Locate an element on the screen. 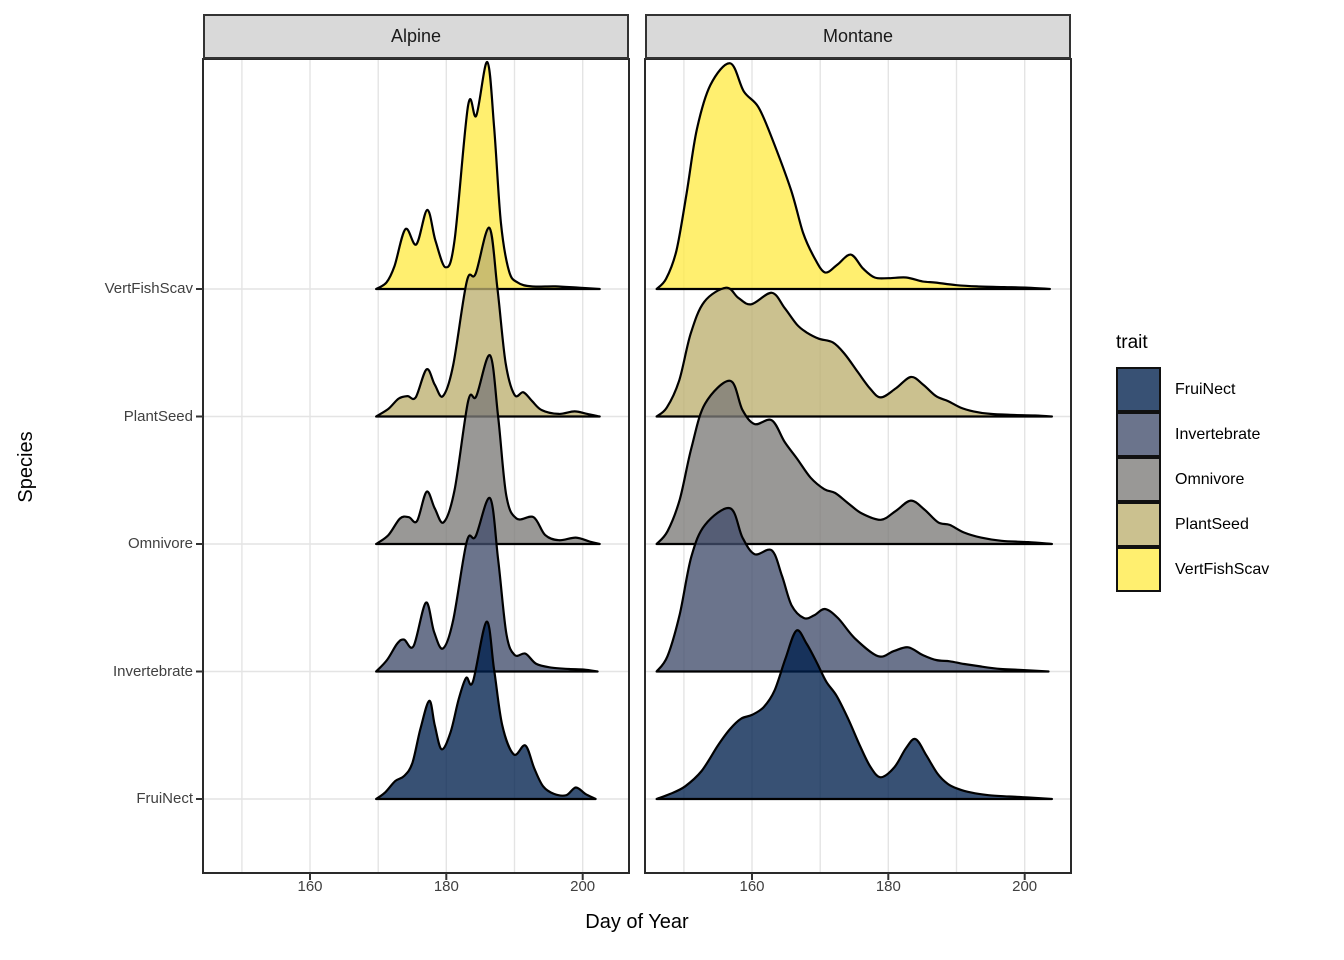 Image resolution: width=1344 pixels, height=960 pixels. legend-entry: Omnivore is located at coordinates (1192, 479).